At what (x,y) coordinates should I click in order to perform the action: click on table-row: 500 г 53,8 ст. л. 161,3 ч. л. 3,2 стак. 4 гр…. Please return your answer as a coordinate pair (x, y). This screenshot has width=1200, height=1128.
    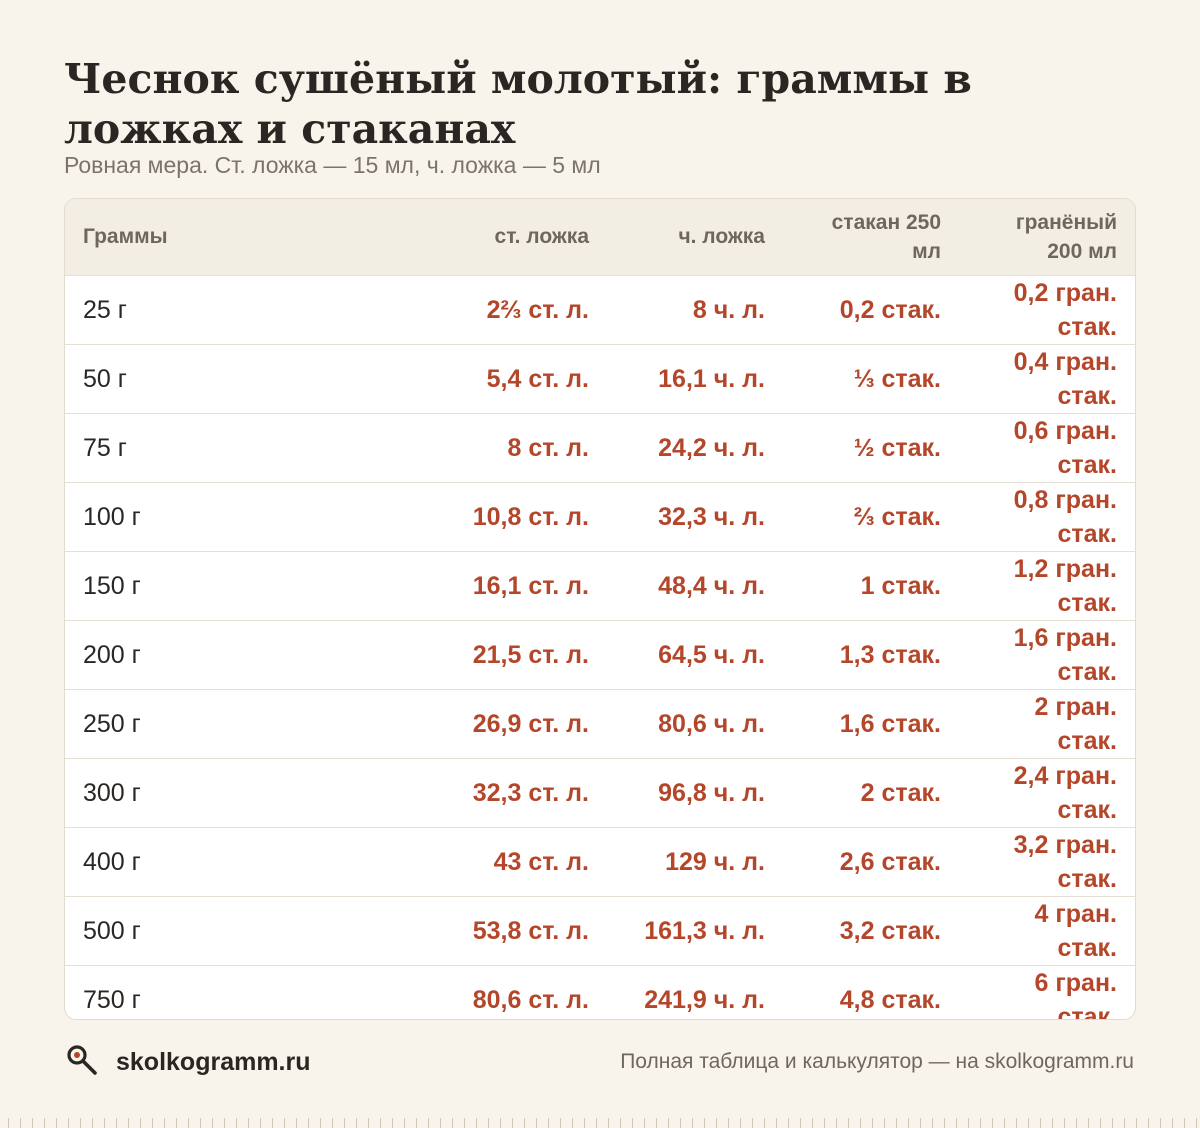
    Looking at the image, I should click on (600, 930).